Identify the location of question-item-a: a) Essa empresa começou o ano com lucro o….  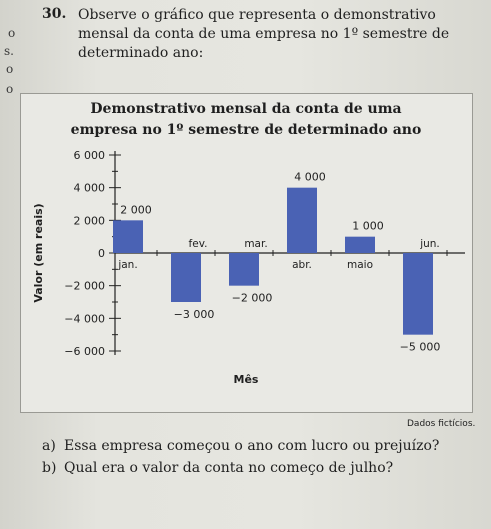
(240, 446).